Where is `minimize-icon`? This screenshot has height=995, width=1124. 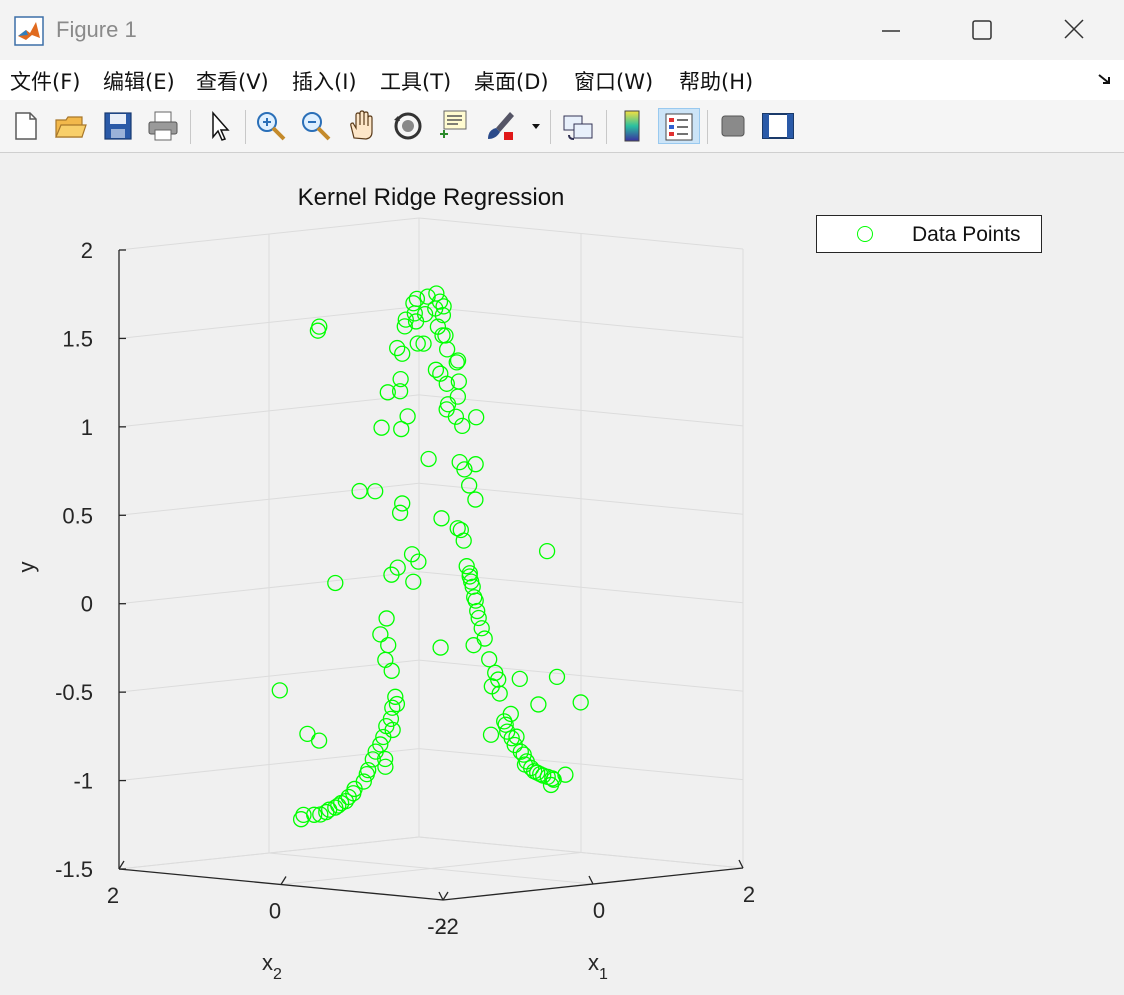
minimize-icon is located at coordinates (891, 31).